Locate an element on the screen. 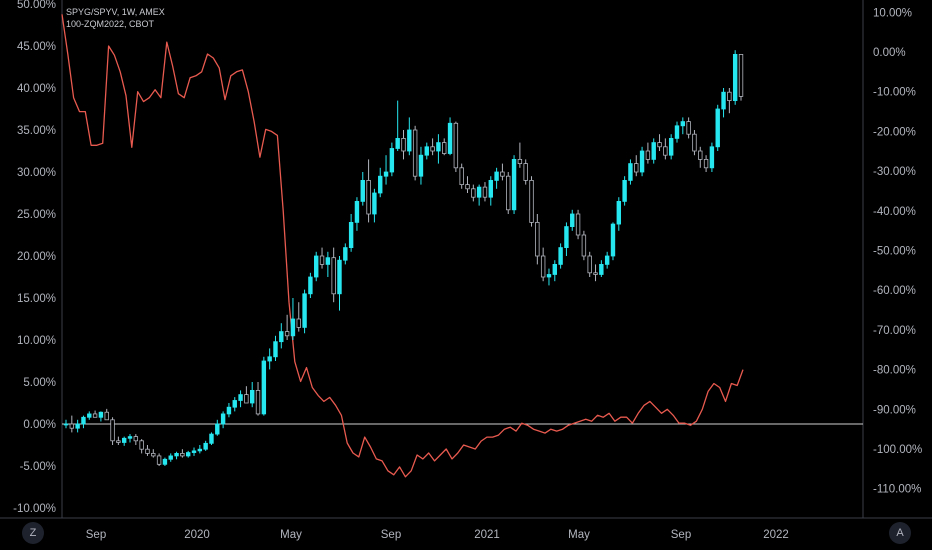  right-axis-tick-label: 0.00% is located at coordinates (889, 53).